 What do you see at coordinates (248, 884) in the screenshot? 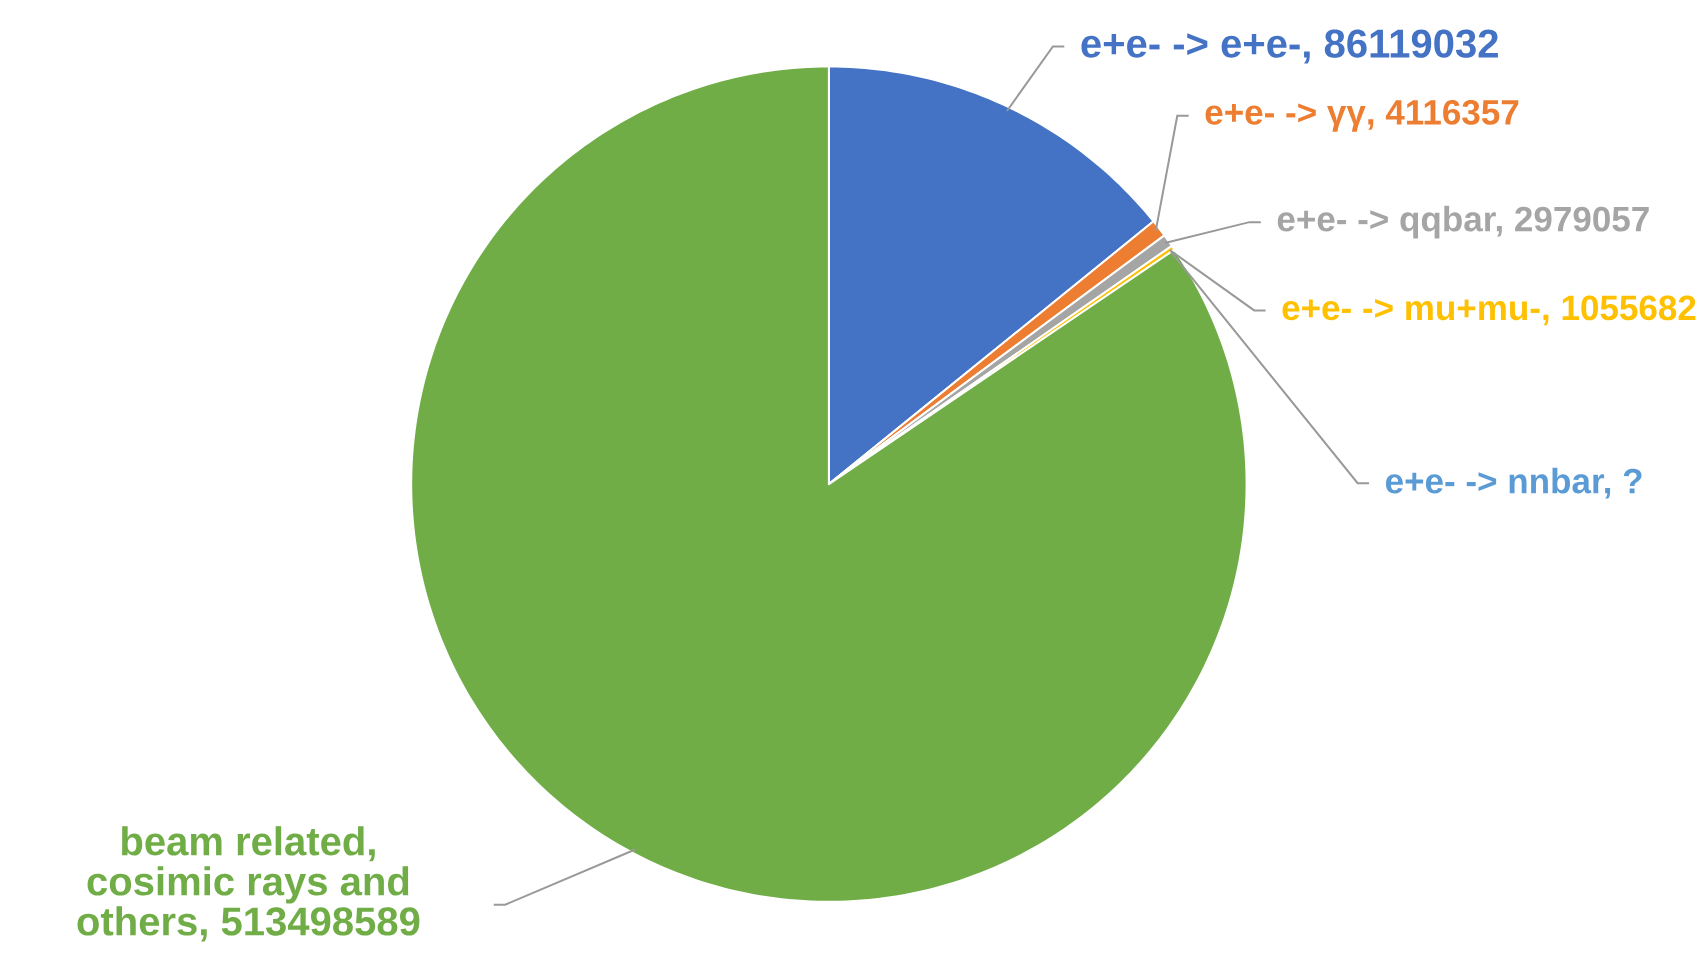
I see `slice-label: beam related, cosimic rays and others, 513498589` at bounding box center [248, 884].